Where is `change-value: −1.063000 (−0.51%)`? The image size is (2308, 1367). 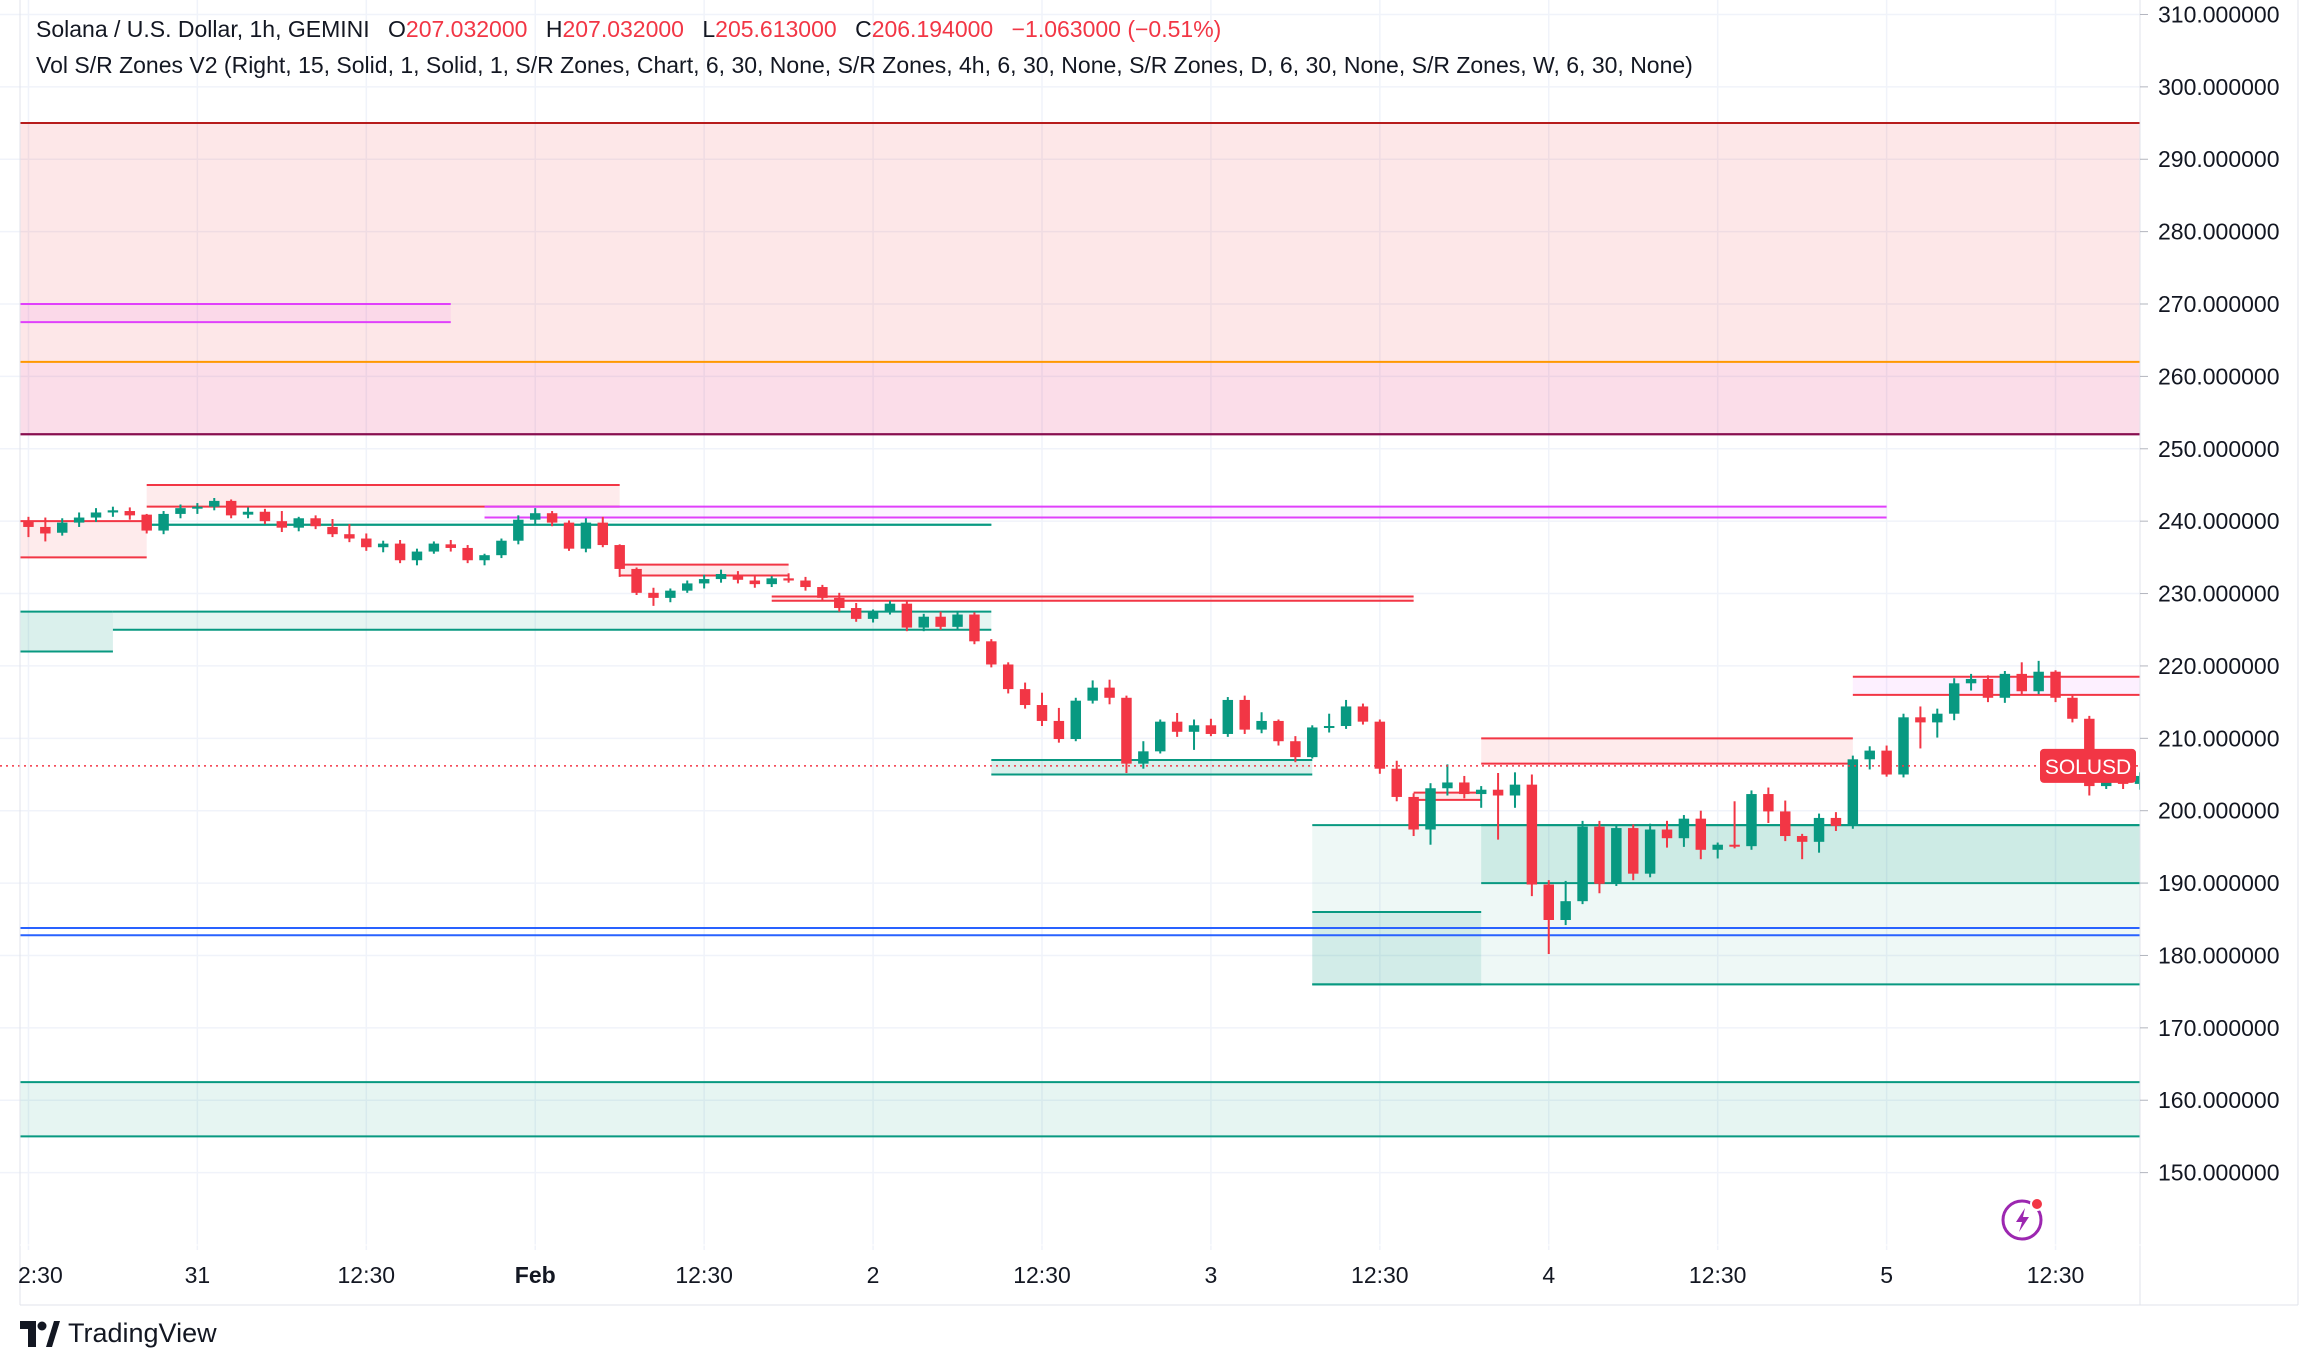
change-value: −1.063000 (−0.51%) is located at coordinates (1116, 29).